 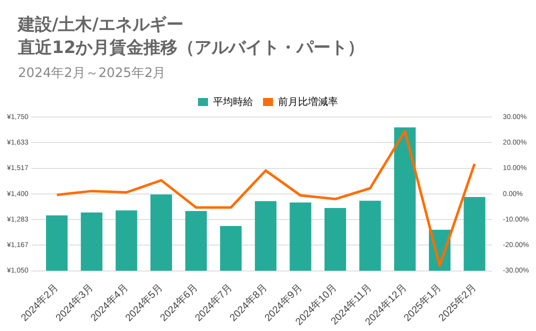 What do you see at coordinates (92, 73) in the screenshot?
I see `text: 2024年2月～2025年2月` at bounding box center [92, 73].